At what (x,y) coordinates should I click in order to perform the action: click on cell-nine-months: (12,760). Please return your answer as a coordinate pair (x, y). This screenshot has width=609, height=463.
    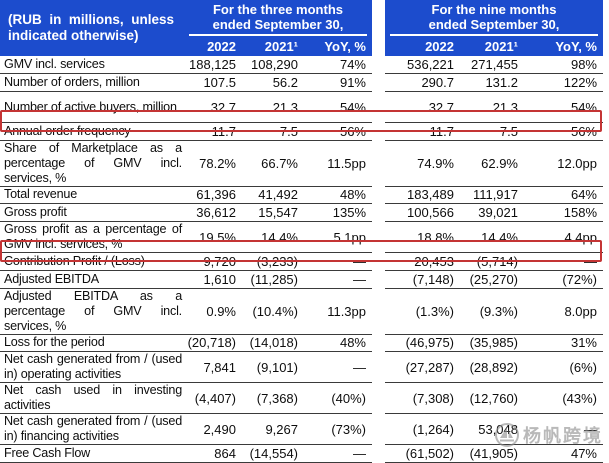
    Looking at the image, I should click on (492, 398).